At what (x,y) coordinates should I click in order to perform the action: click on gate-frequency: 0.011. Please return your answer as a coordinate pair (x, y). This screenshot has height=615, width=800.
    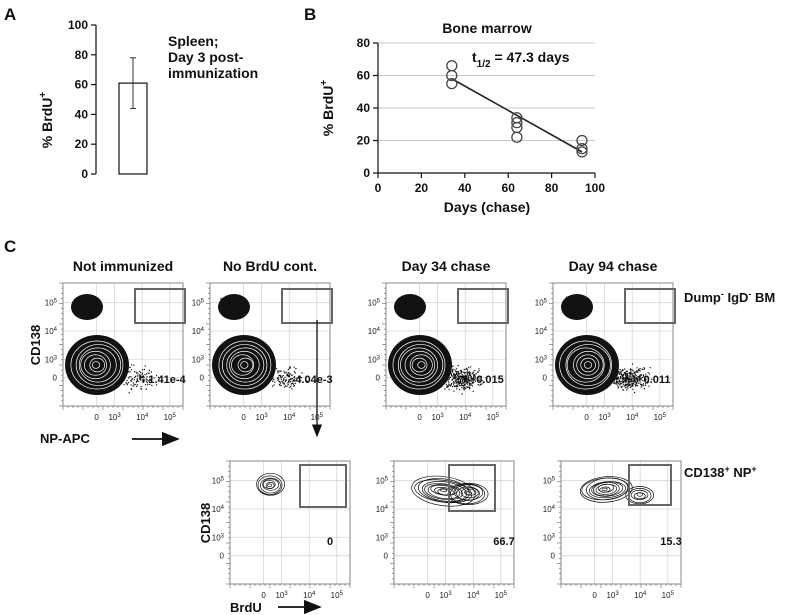
    Looking at the image, I should click on (657, 380).